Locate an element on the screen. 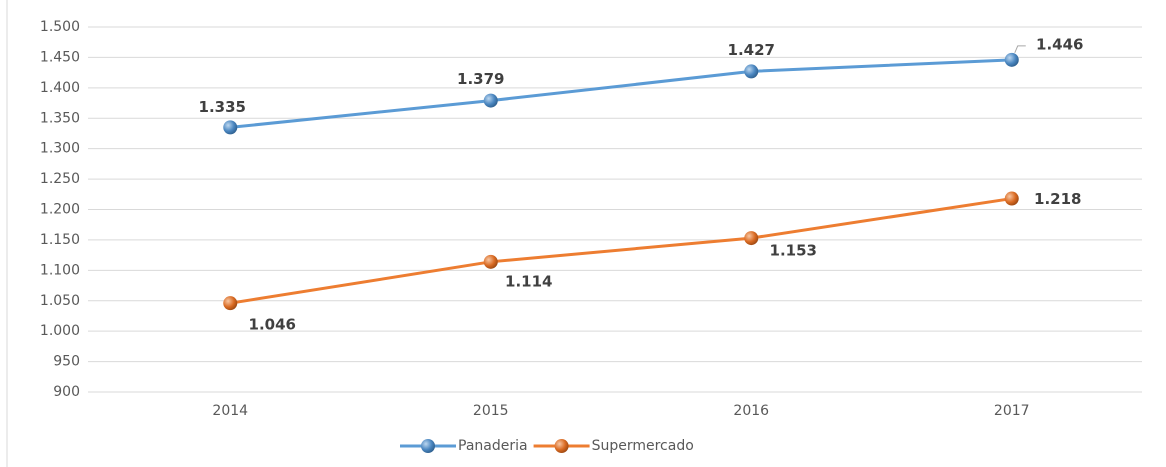  x-tick-label: 2015 is located at coordinates (491, 411).